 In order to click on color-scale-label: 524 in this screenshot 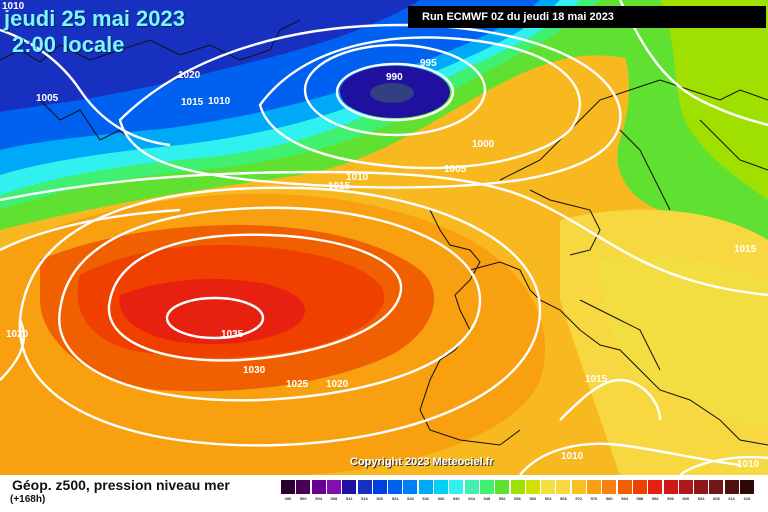, I will do `click(395, 498)`.